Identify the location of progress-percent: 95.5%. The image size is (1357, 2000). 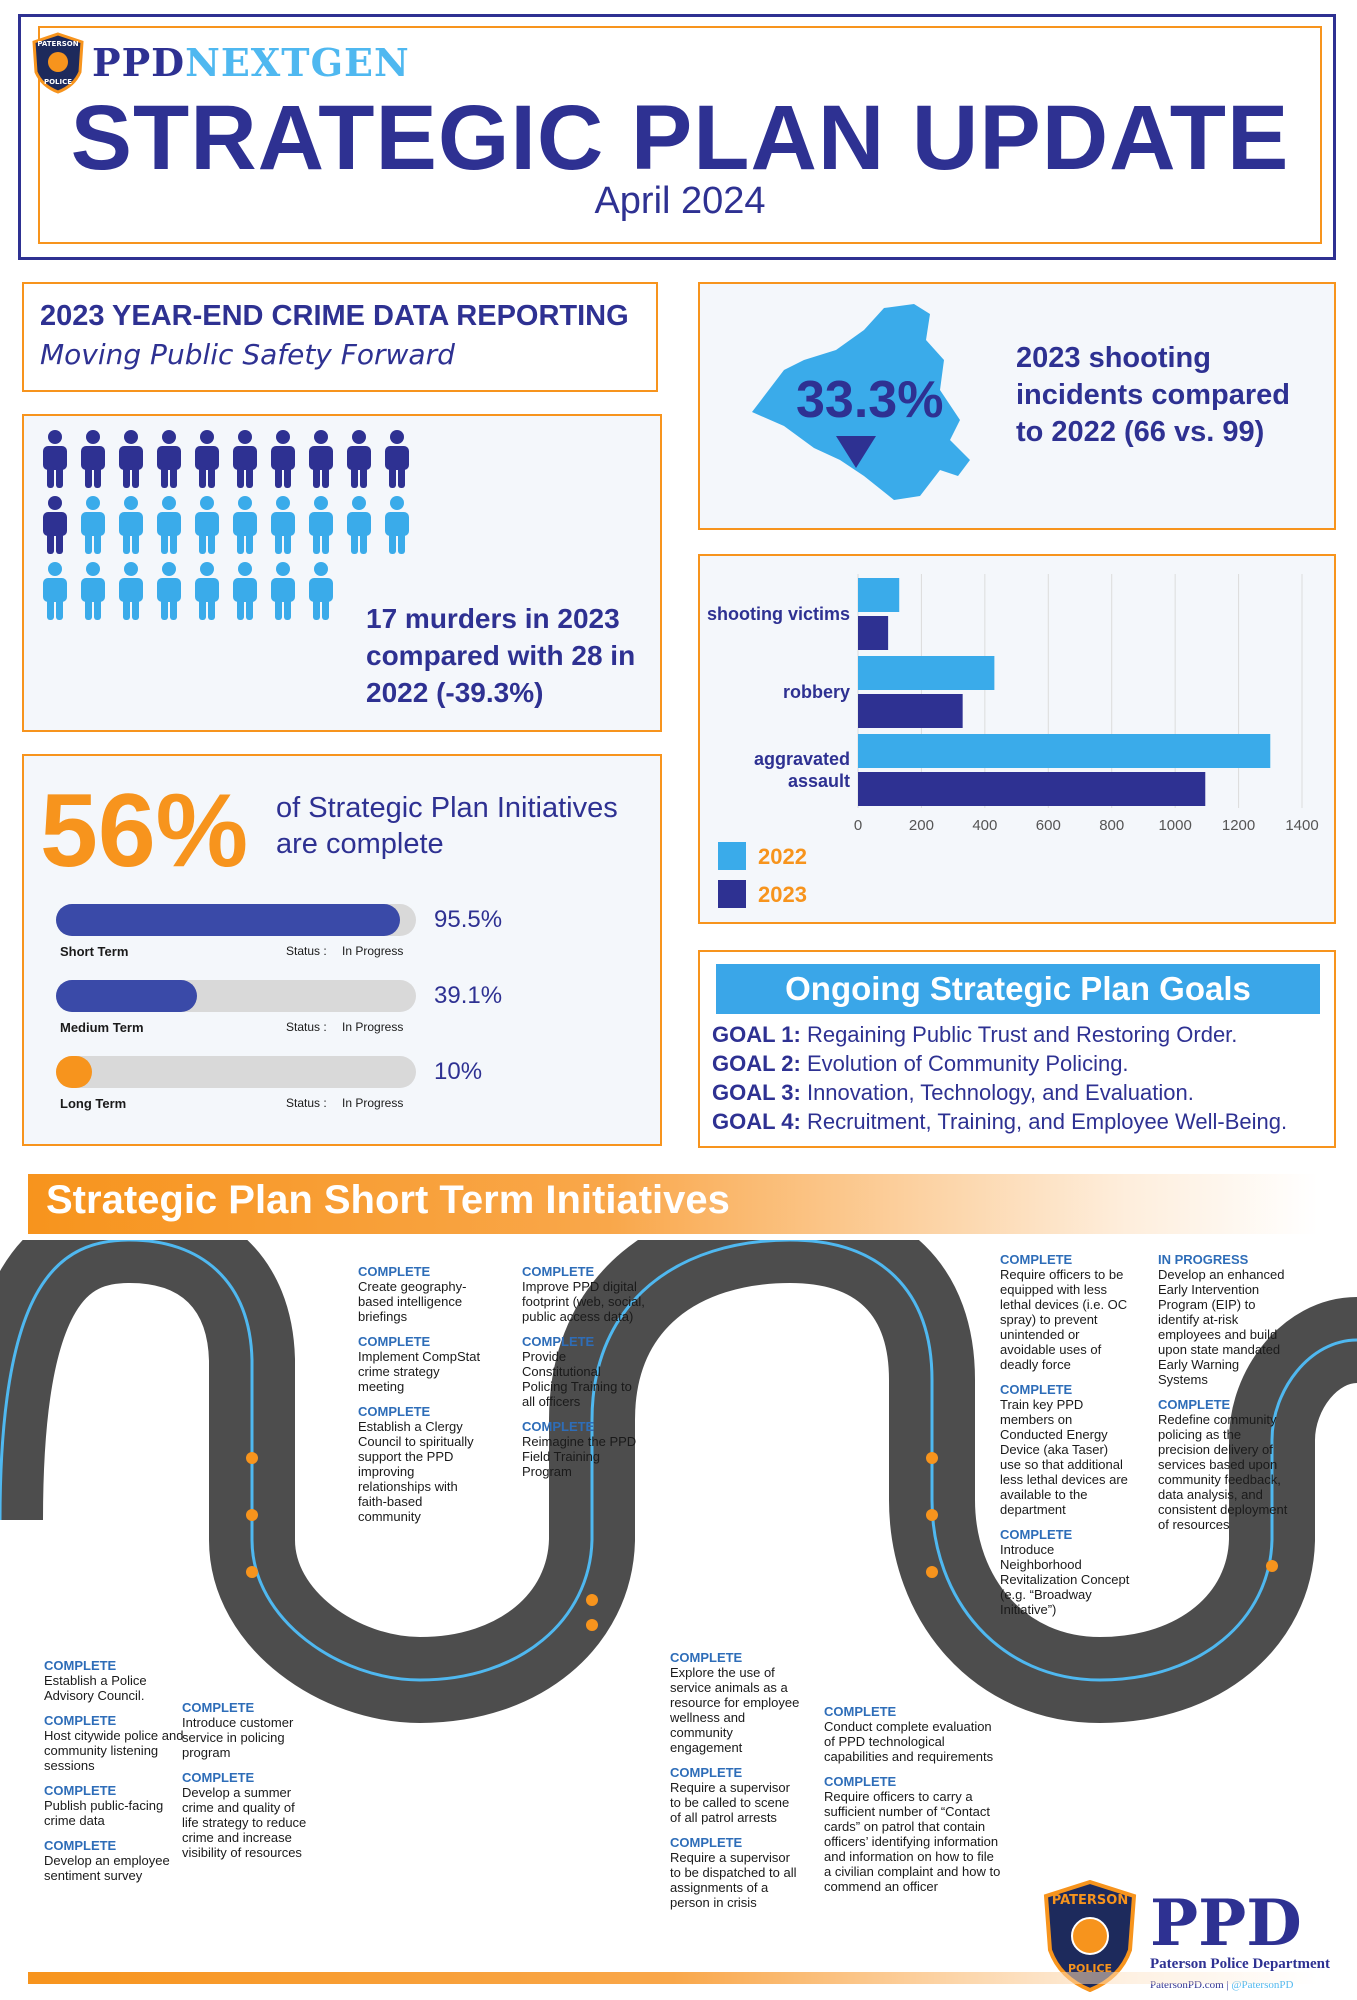
(468, 919).